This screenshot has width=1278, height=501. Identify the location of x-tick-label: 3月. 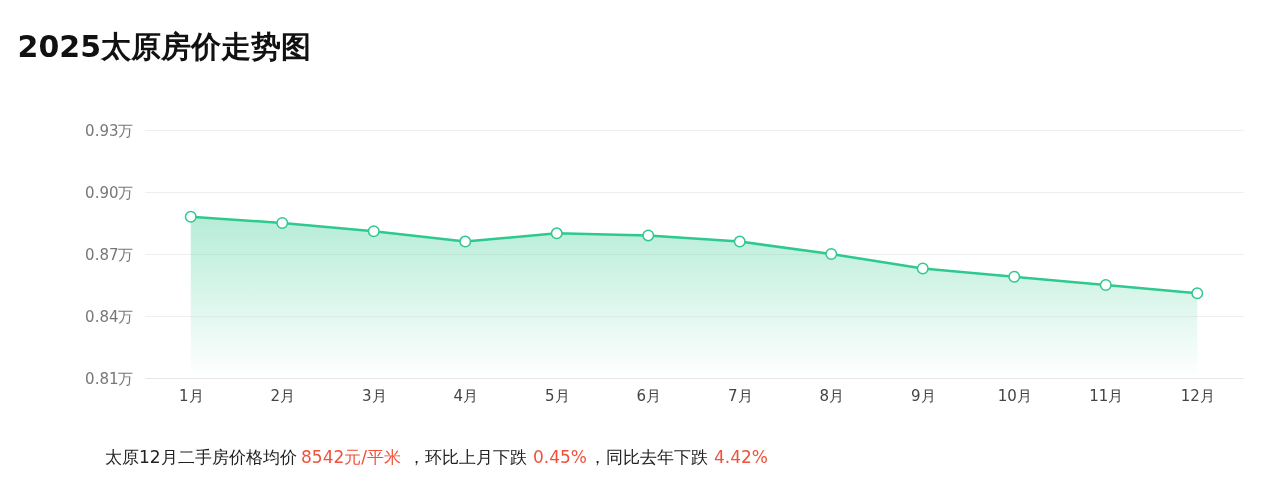
(374, 395).